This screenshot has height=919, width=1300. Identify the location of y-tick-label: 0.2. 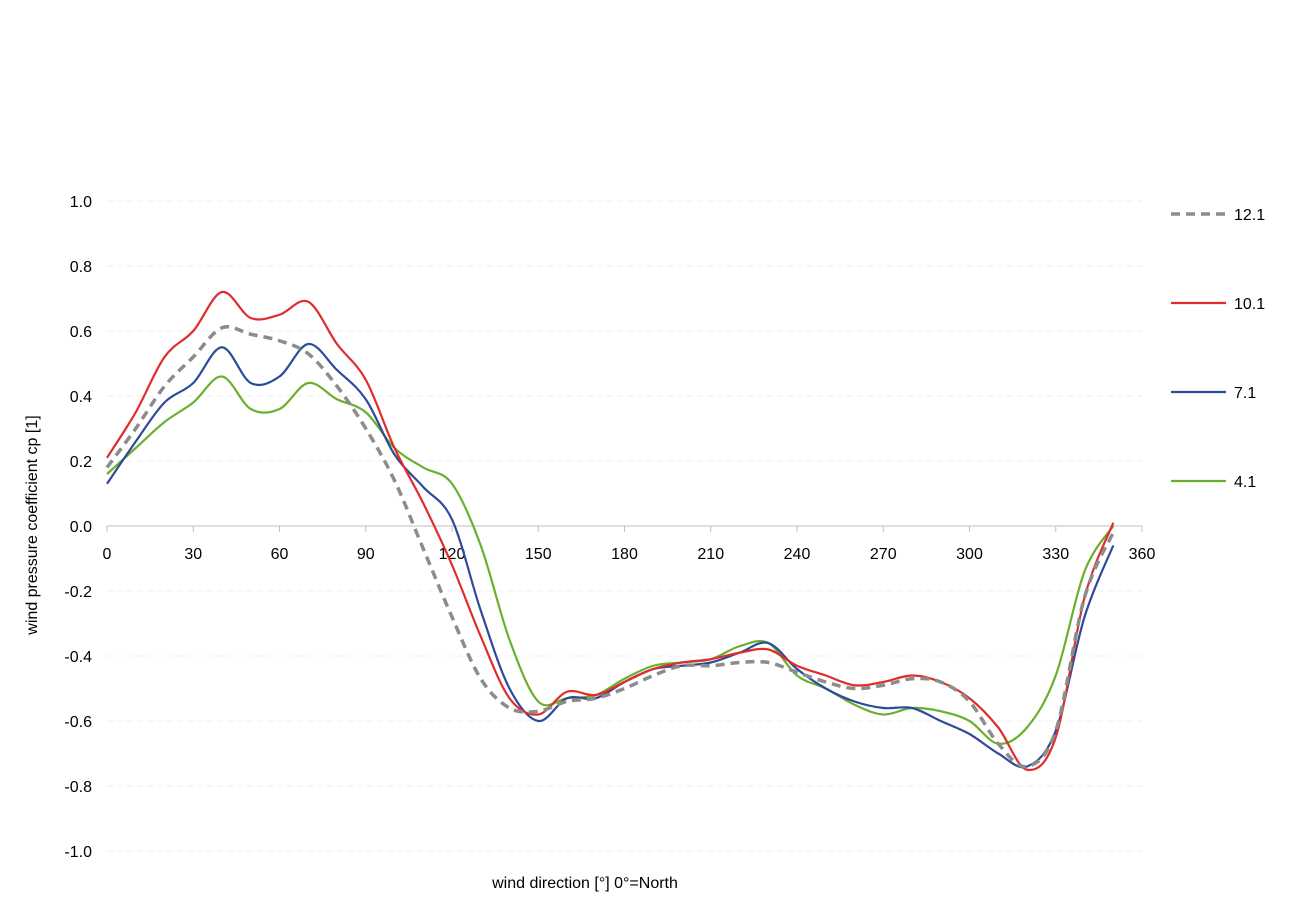
(81, 462).